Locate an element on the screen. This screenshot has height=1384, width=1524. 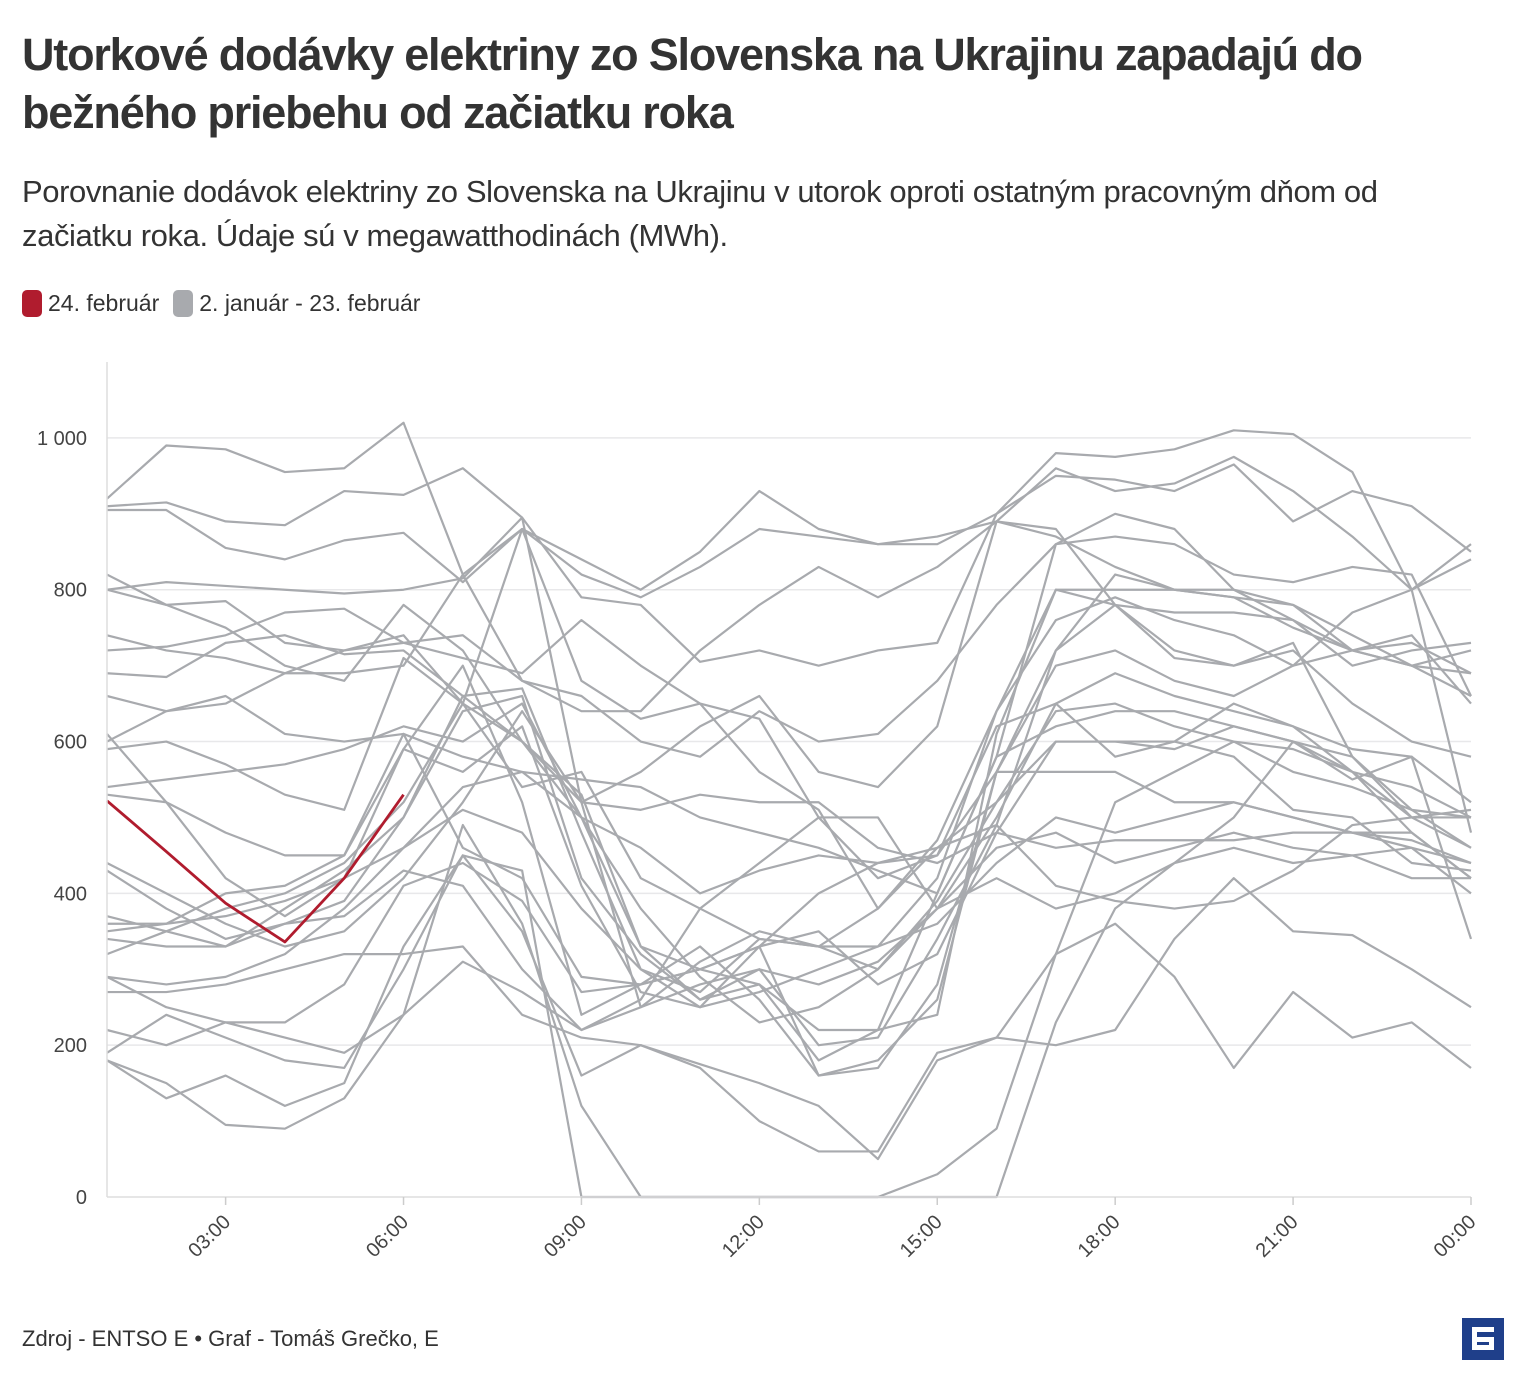
x-tick-label: 21:00 is located at coordinates (1277, 1236).